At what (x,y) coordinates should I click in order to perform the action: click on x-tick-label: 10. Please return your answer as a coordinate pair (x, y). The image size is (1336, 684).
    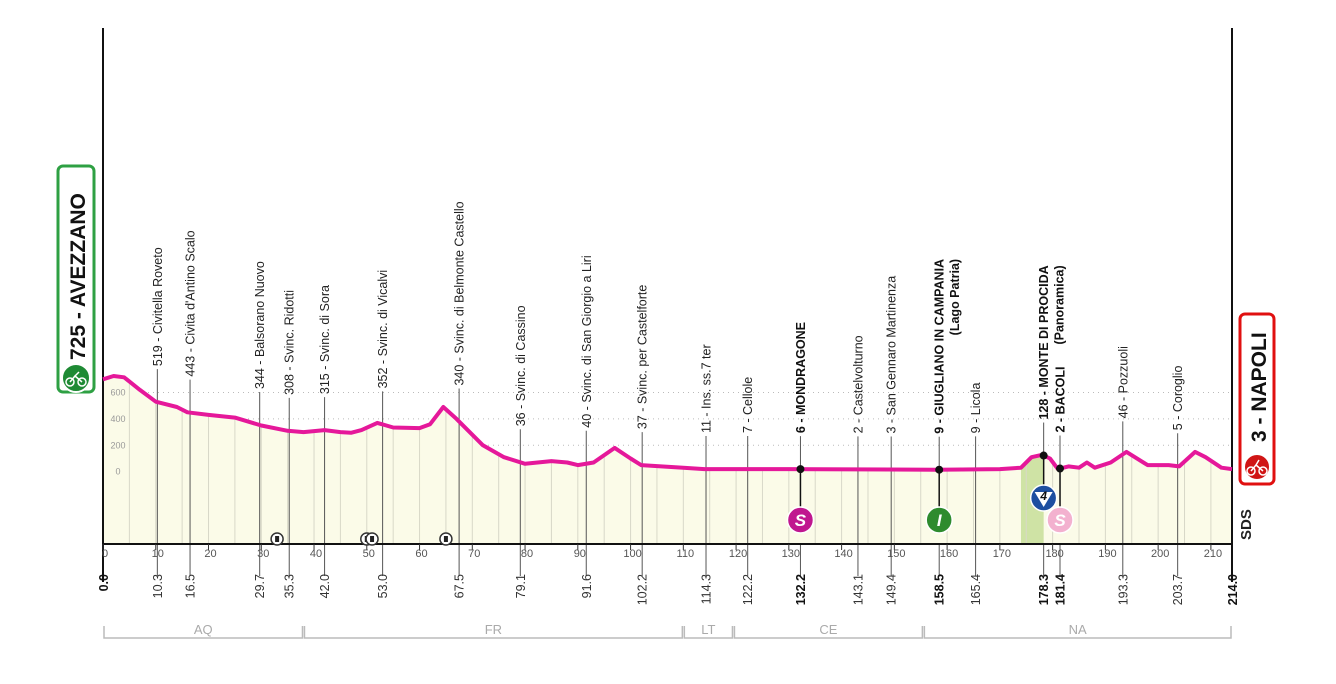
    Looking at the image, I should click on (158, 554).